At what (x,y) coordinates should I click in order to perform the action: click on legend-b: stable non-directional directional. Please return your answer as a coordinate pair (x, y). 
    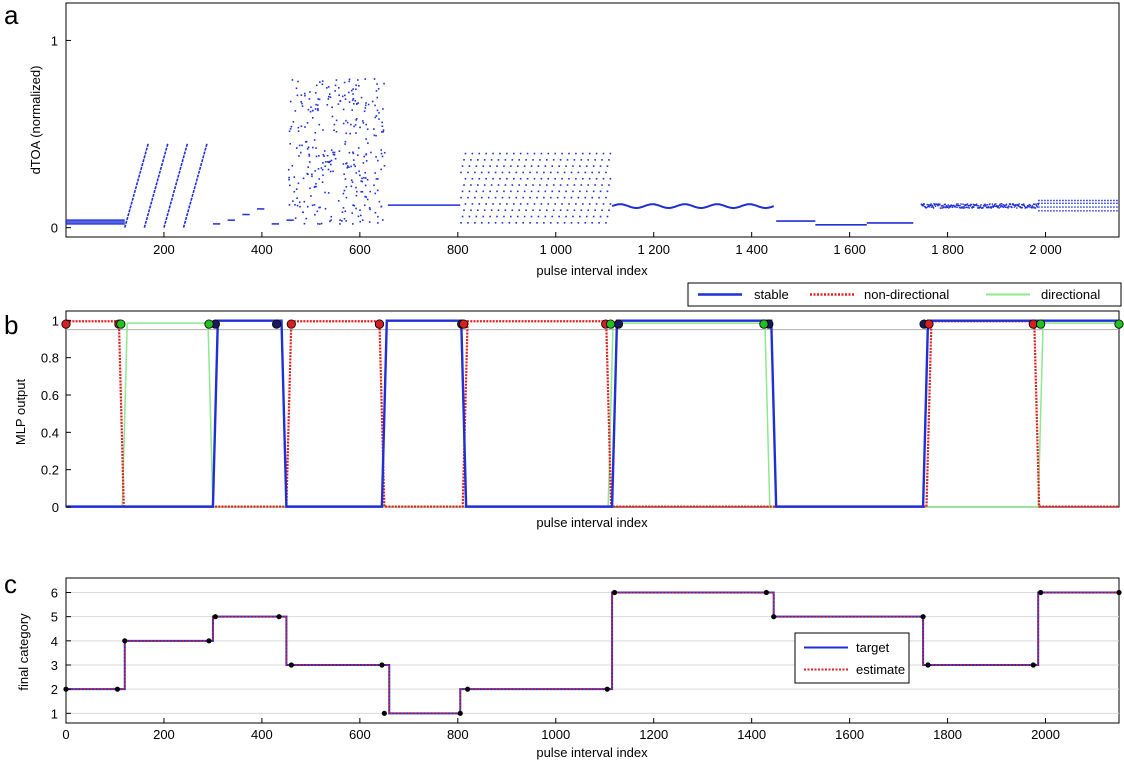
    Looking at the image, I should click on (904, 294).